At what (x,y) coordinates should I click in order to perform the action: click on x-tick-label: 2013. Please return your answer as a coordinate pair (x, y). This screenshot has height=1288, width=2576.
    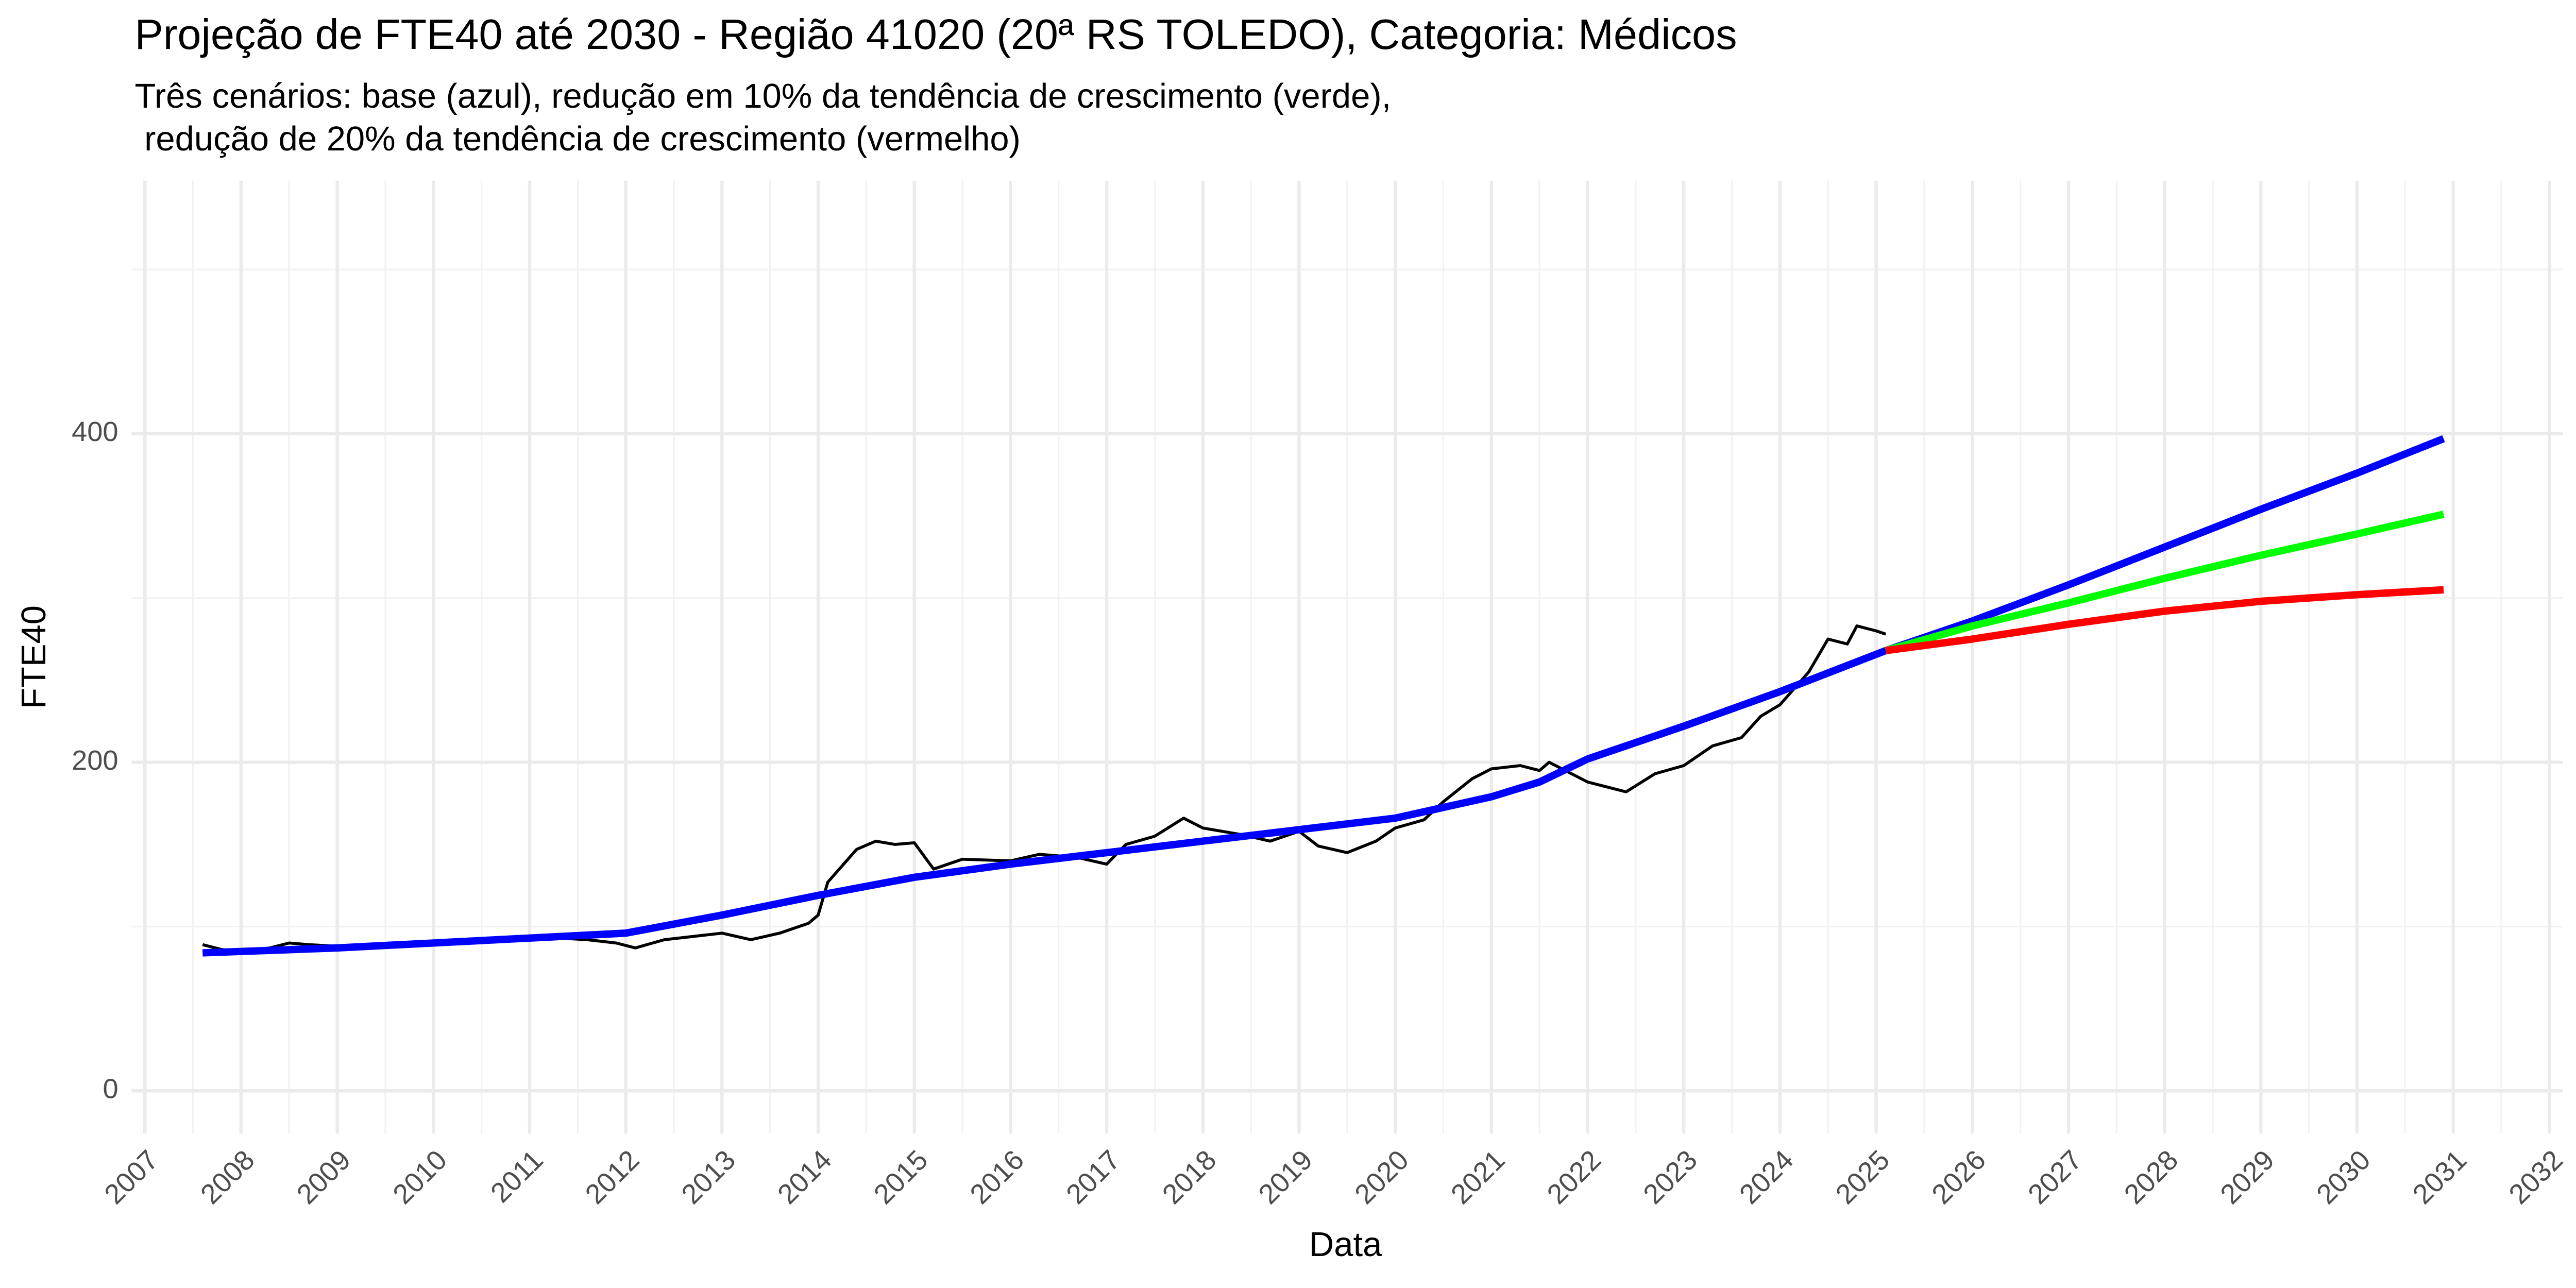
    Looking at the image, I should click on (708, 1177).